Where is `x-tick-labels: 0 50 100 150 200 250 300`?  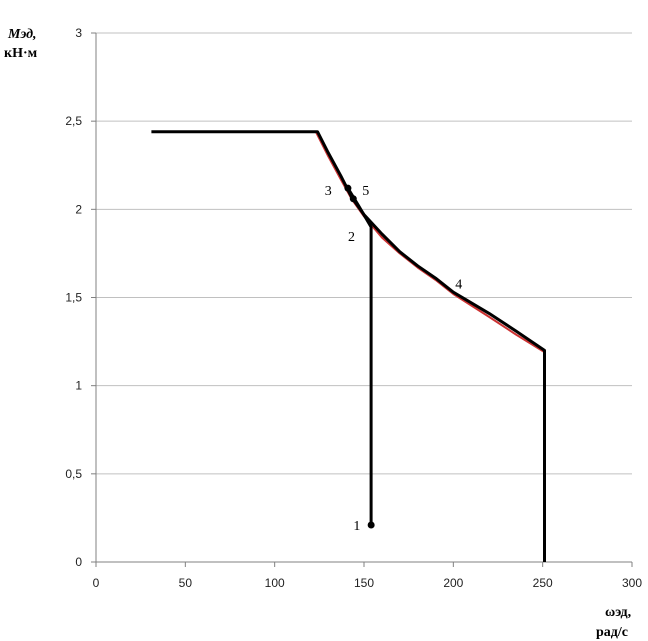 x-tick-labels: 0 50 100 150 200 250 300 is located at coordinates (368, 583).